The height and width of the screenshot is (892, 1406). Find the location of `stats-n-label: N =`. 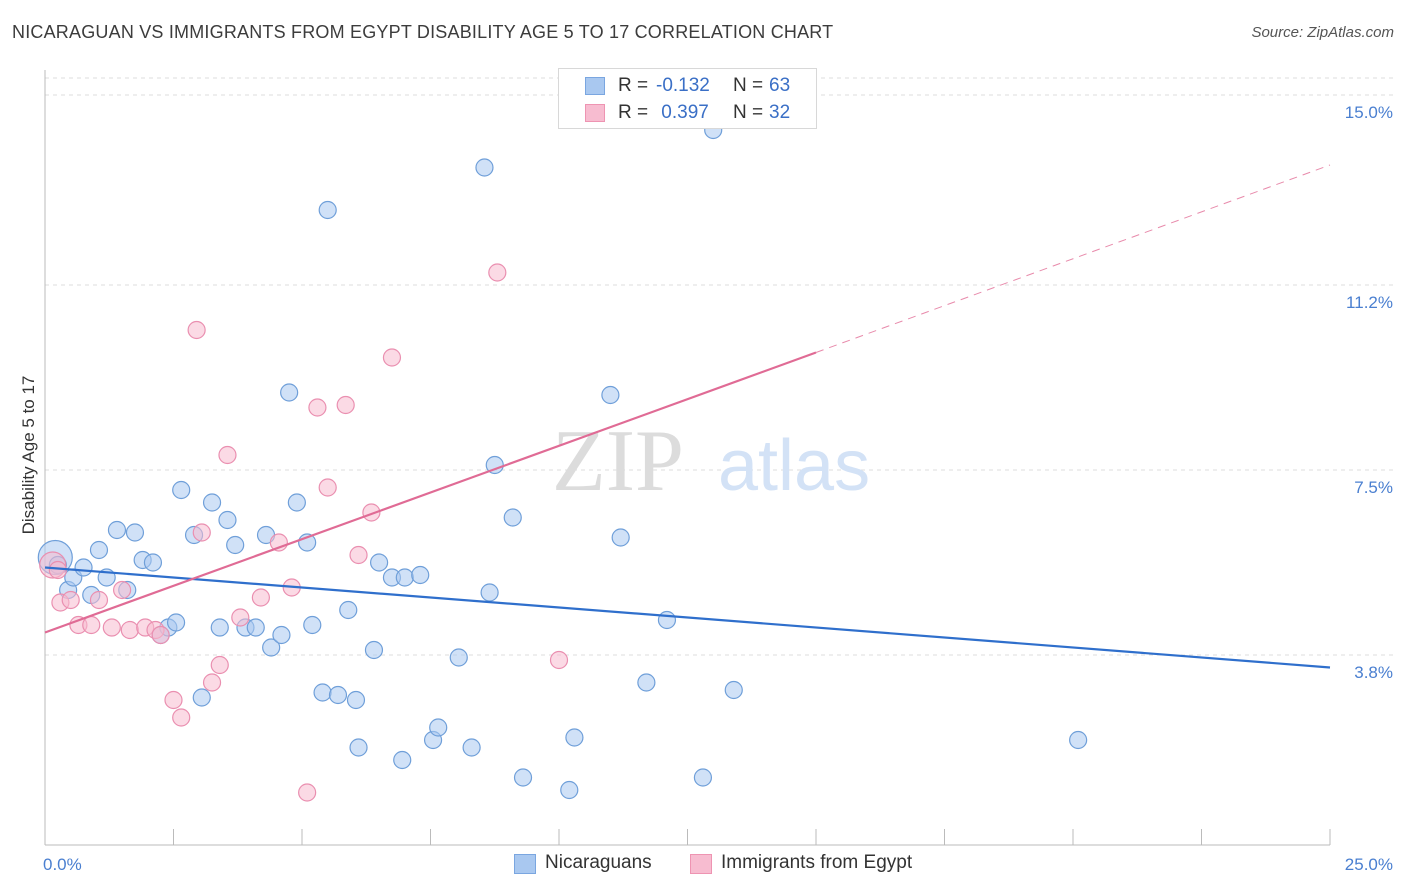

stats-n-label: N = is located at coordinates (748, 112).